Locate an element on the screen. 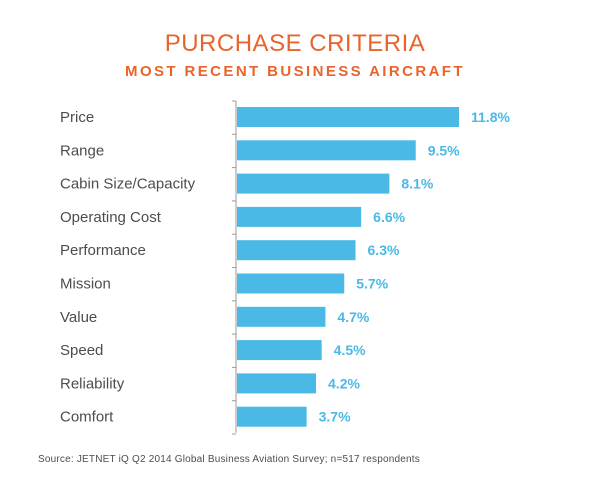 The width and height of the screenshot is (590, 492). bar-speed is located at coordinates (279, 350).